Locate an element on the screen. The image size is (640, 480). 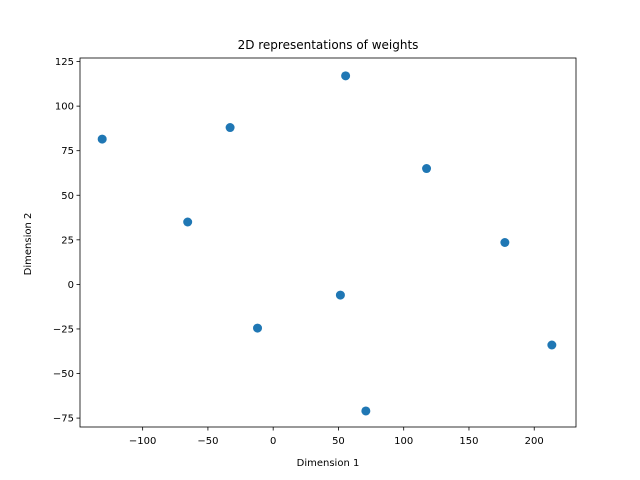
x-axis-label: Dimension 1 is located at coordinates (328, 463).